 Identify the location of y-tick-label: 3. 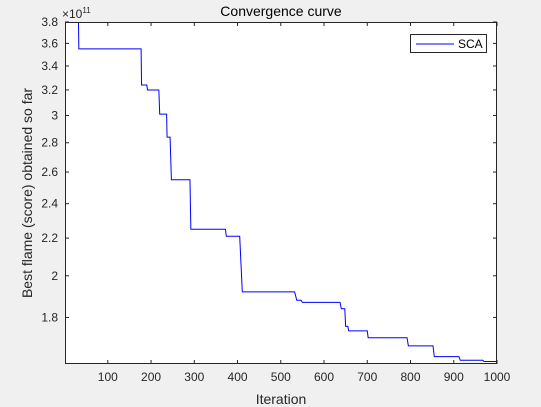
(54, 115).